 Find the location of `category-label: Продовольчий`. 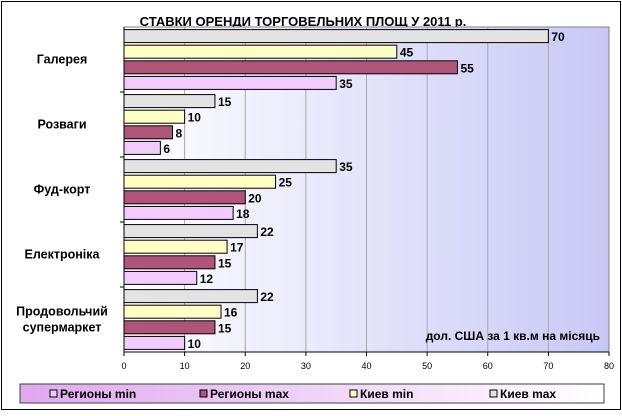

category-label: Продовольчий is located at coordinates (62, 312).